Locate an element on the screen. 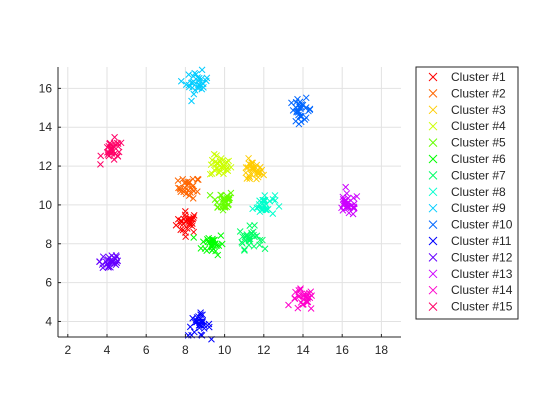 The height and width of the screenshot is (420, 560). legend-item: Cluster #9 is located at coordinates (467, 208).